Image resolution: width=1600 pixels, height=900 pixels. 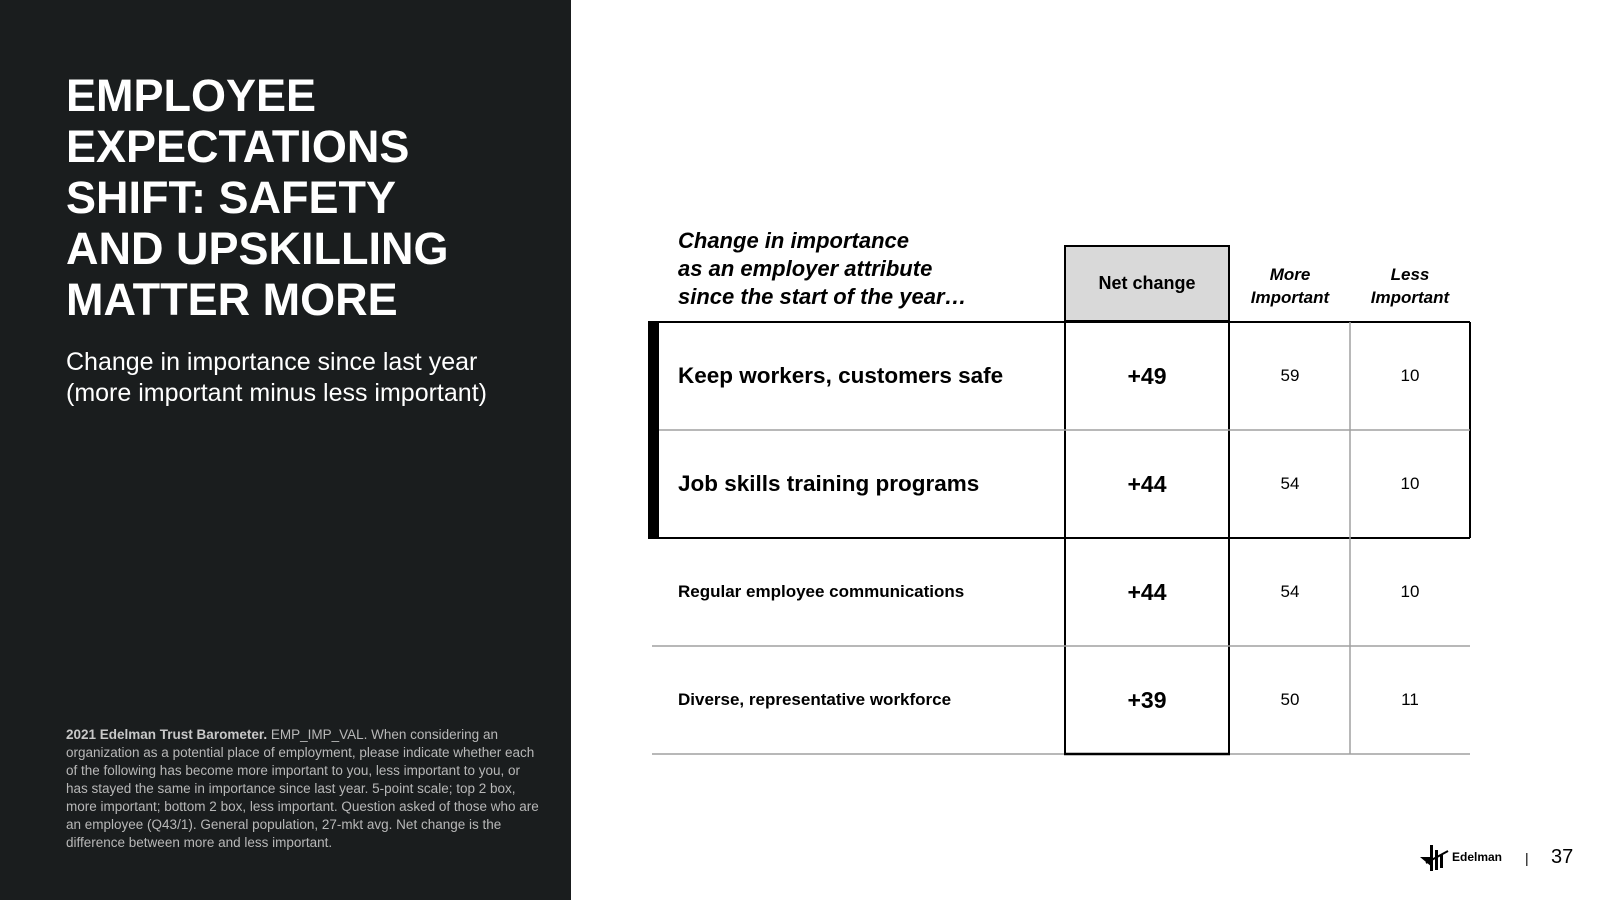 I want to click on table-title-line: as an employer attribute, so click(x=805, y=268).